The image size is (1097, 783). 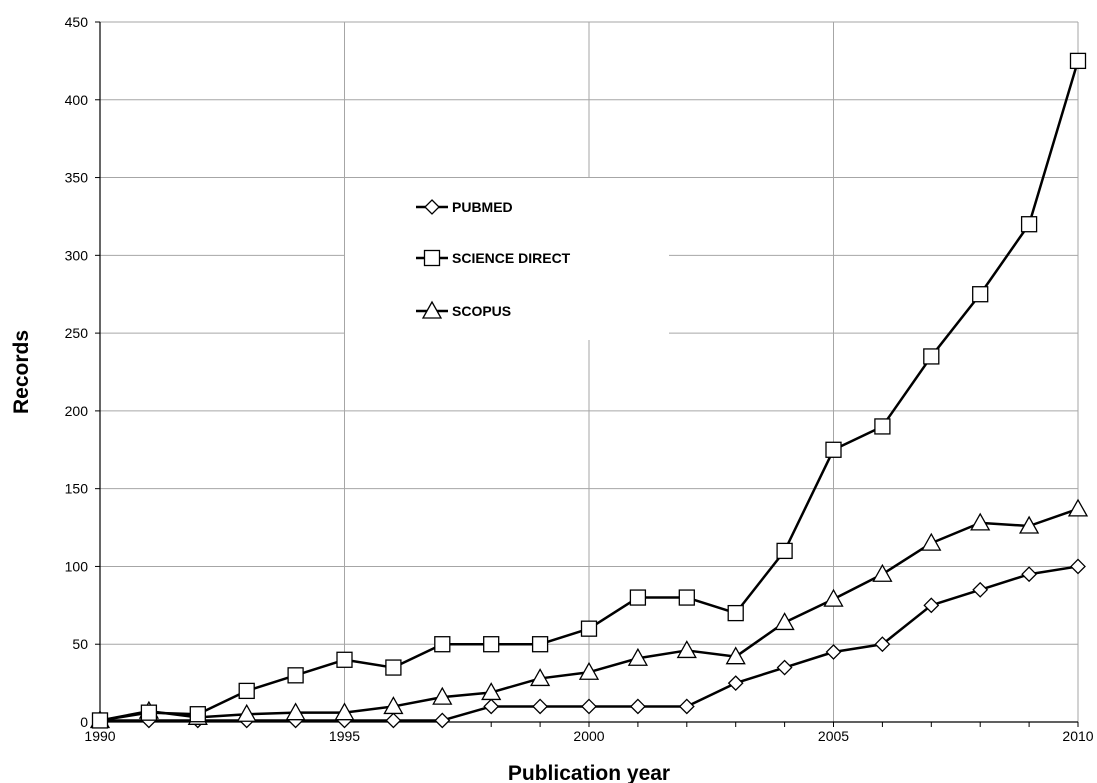 What do you see at coordinates (432, 258) in the screenshot?
I see `legend-marker-square` at bounding box center [432, 258].